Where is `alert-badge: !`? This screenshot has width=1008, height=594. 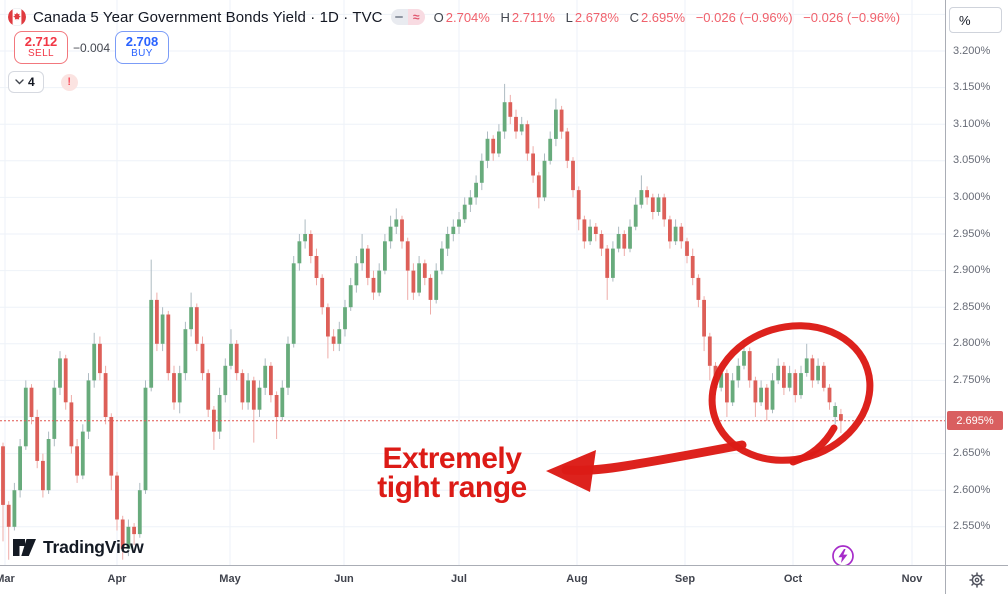 alert-badge: ! is located at coordinates (69, 82).